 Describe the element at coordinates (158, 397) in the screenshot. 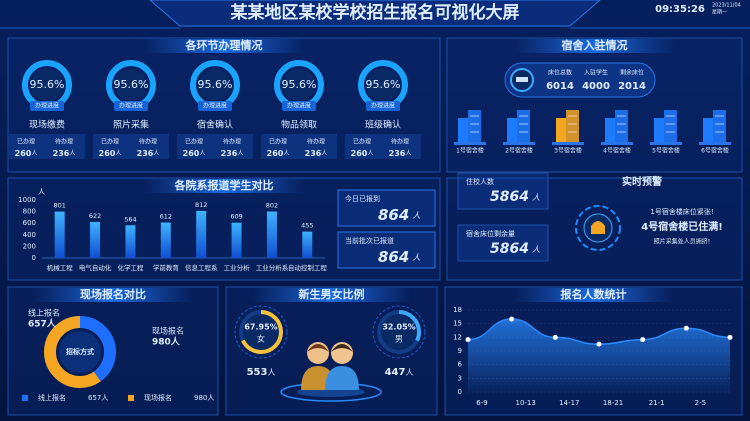

I see `legend-name: 现场报名` at that location.